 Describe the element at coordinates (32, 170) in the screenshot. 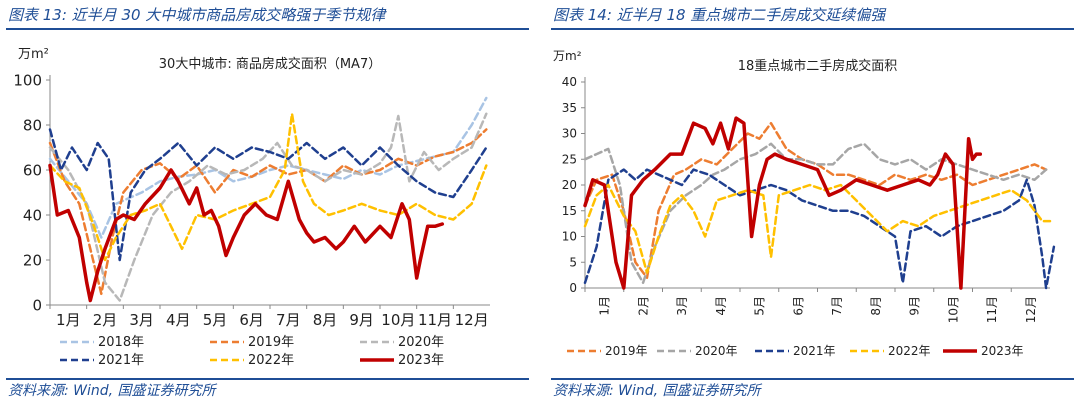

I see `y-tick-label: 60` at that location.